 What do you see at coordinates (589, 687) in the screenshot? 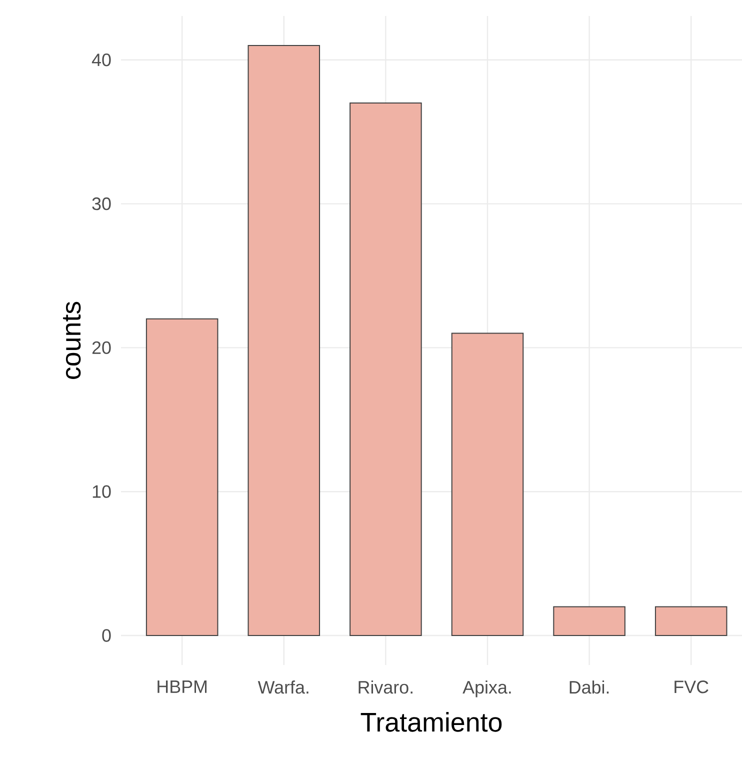
I see `x-tick-label: Dabi.` at bounding box center [589, 687].